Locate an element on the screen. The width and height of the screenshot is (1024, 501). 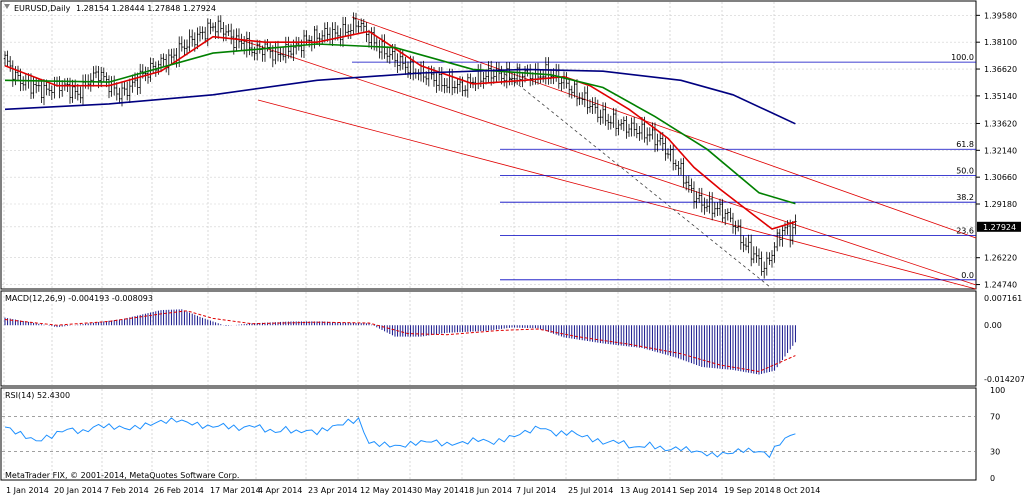
current-price-label: 1.27924 is located at coordinates (999, 227).